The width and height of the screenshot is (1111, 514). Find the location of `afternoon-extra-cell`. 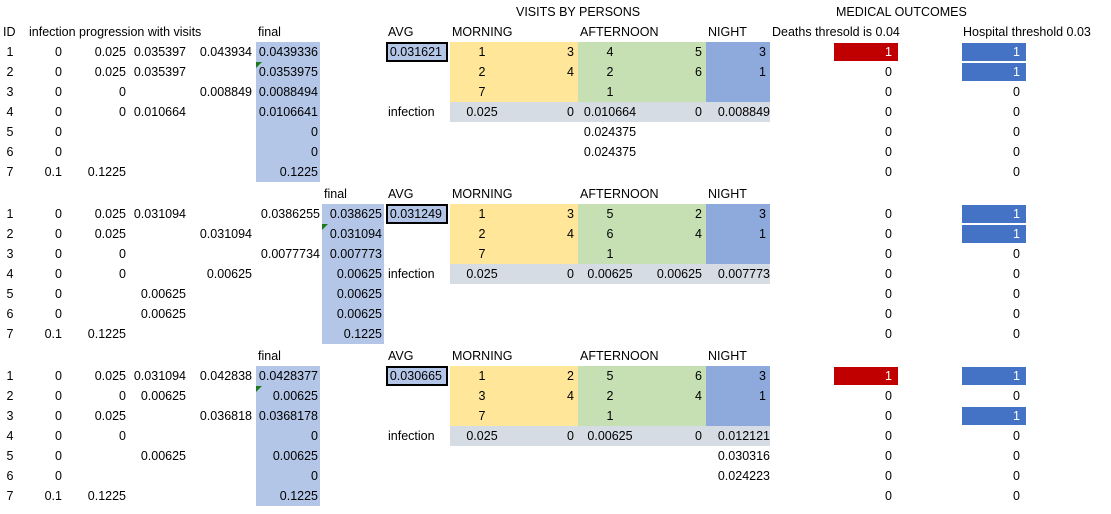

afternoon-extra-cell is located at coordinates (610, 294).